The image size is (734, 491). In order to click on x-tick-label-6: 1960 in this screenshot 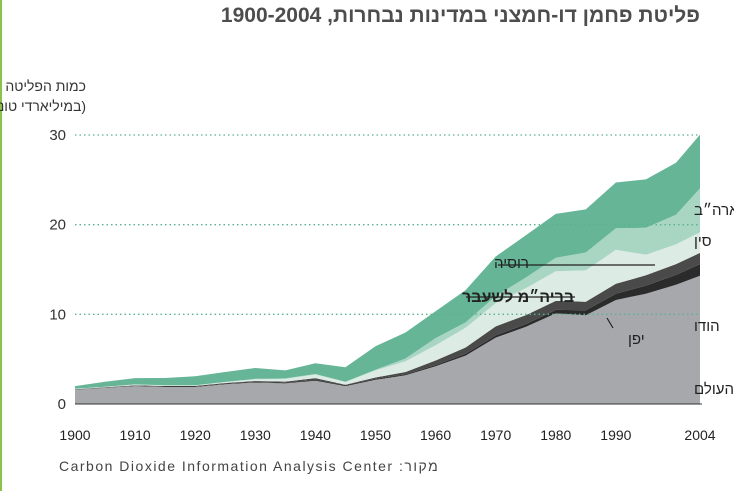, I will do `click(435, 435)`.